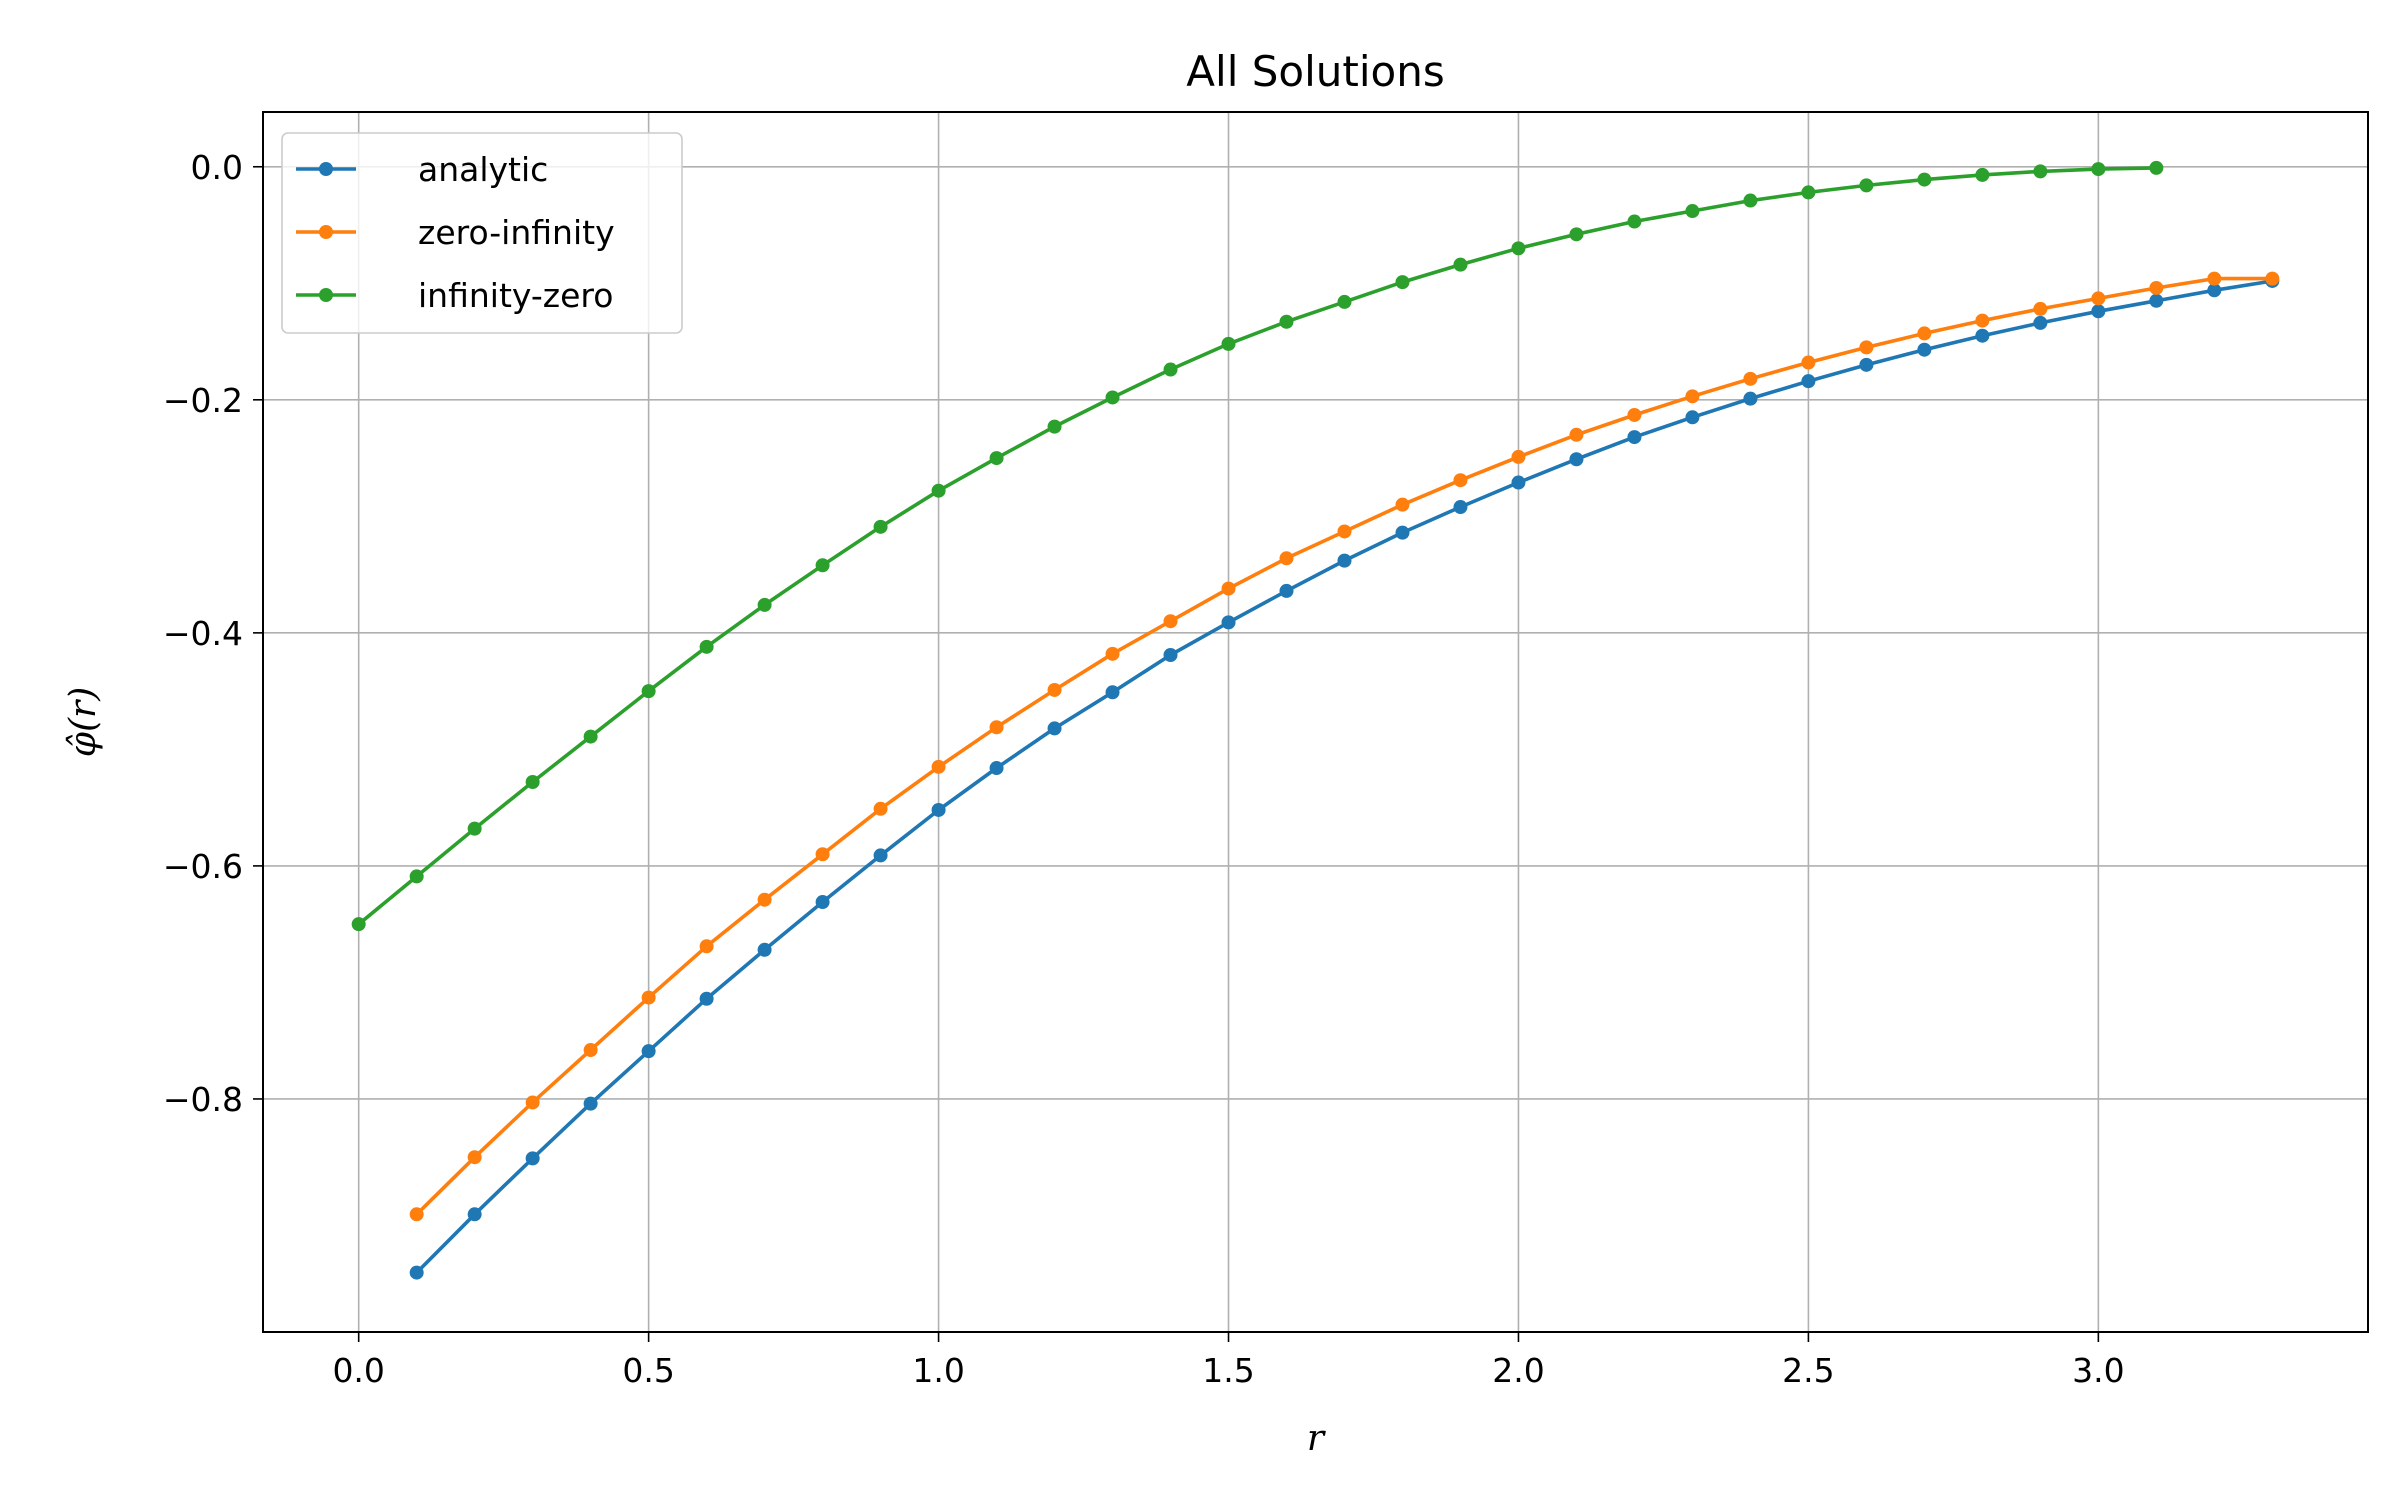  Describe the element at coordinates (516, 232) in the screenshot. I see `legend-label-zero-infinity: zero-infinity` at that location.